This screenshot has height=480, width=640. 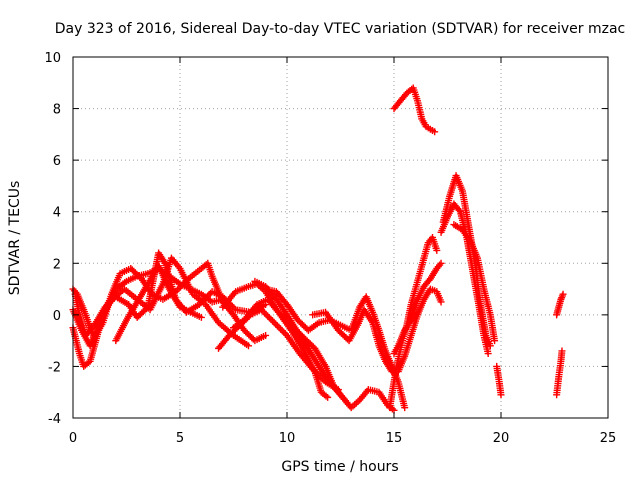 I want to click on x-tick-label: 25, so click(x=608, y=438).